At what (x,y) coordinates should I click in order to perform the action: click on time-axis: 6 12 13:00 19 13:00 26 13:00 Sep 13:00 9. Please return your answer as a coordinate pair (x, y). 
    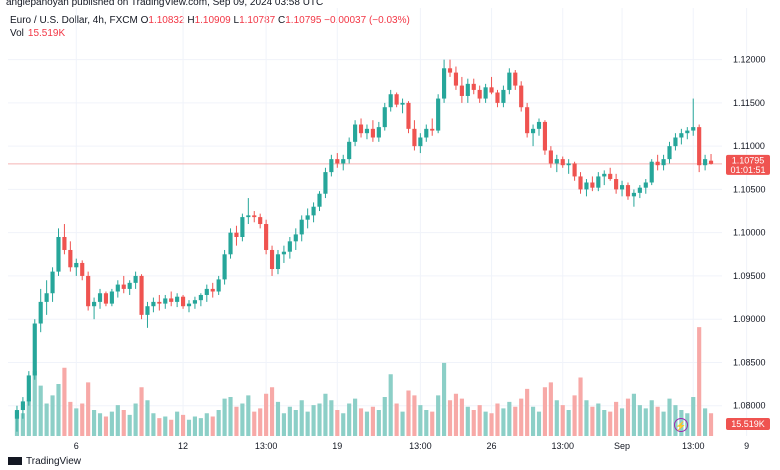
    Looking at the image, I should click on (411, 446).